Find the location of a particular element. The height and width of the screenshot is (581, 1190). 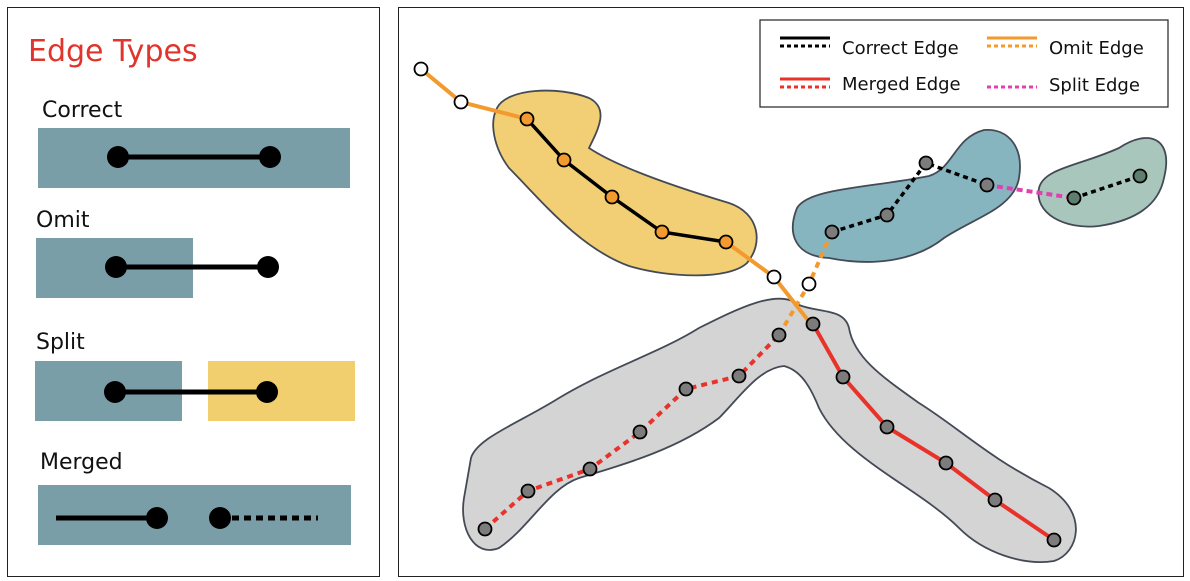

omit-label: Omit is located at coordinates (63, 220).